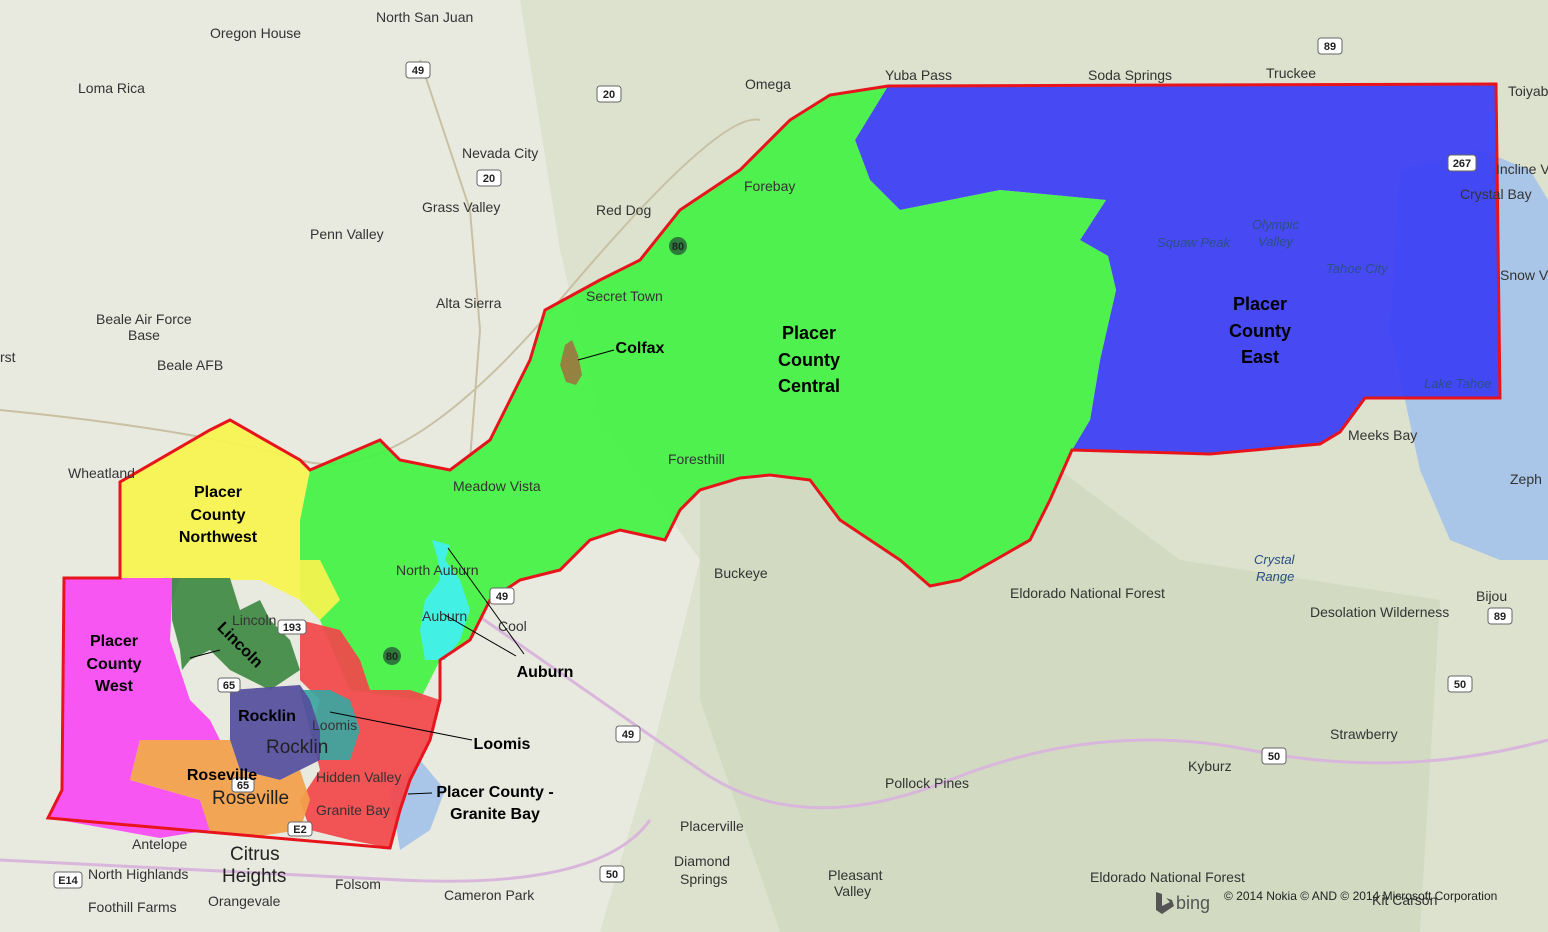  I want to click on place-label: Truckee, so click(1291, 73).